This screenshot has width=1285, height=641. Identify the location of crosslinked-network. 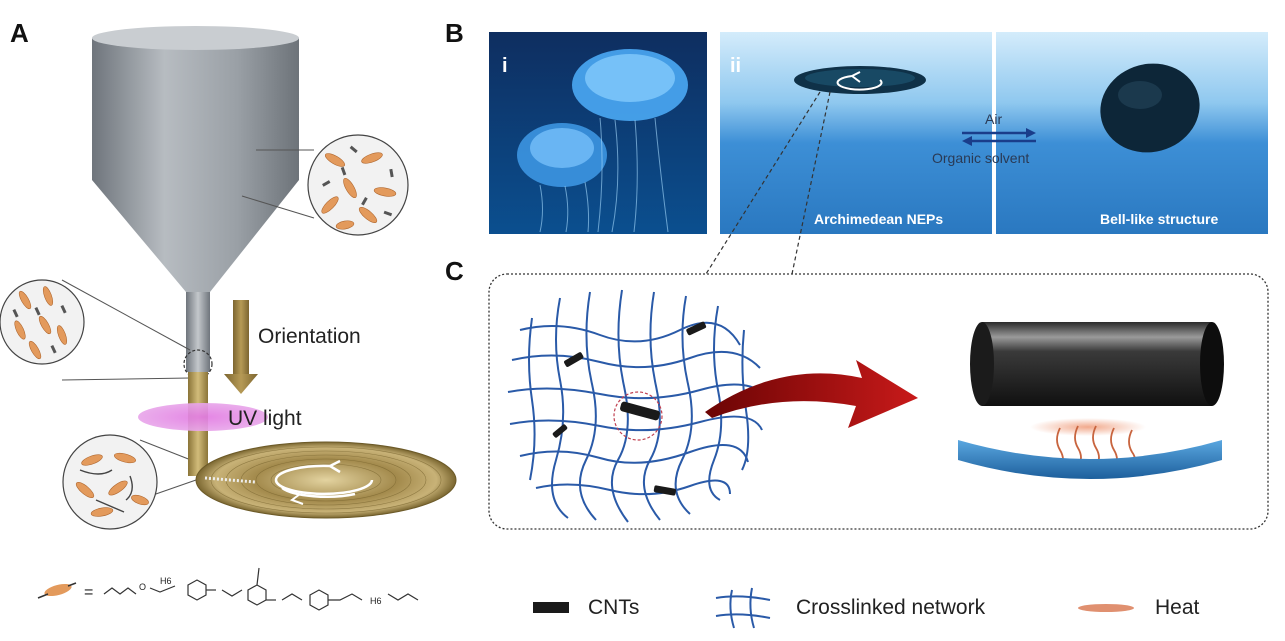
(638, 406).